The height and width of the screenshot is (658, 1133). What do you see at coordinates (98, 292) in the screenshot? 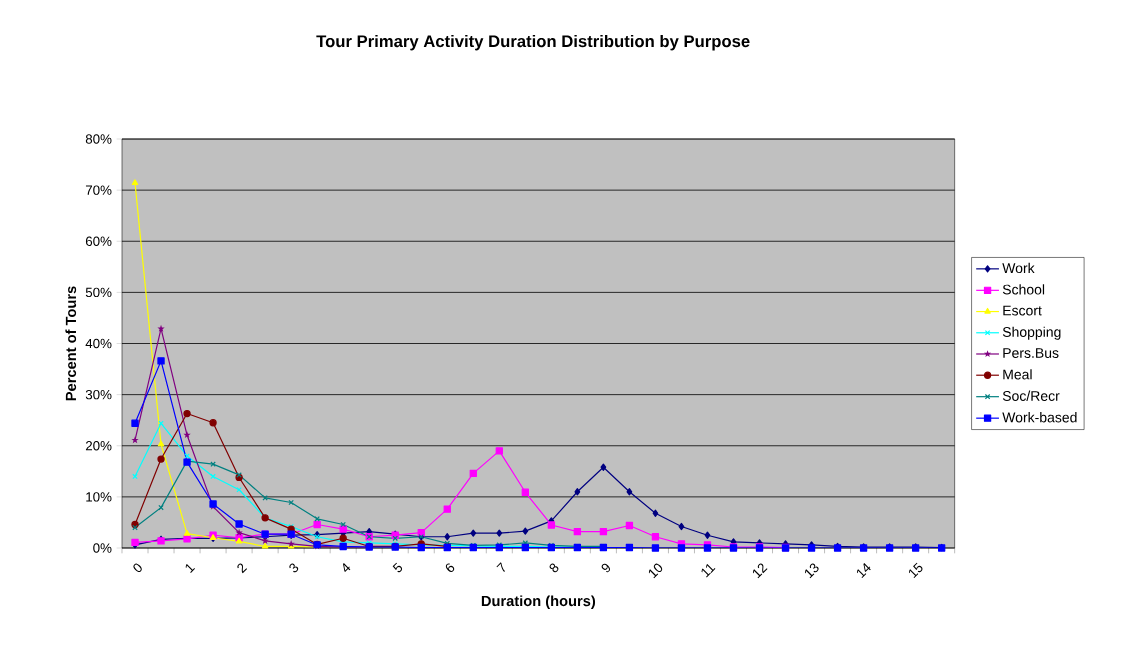
I see `y-tick-label: 50%` at bounding box center [98, 292].